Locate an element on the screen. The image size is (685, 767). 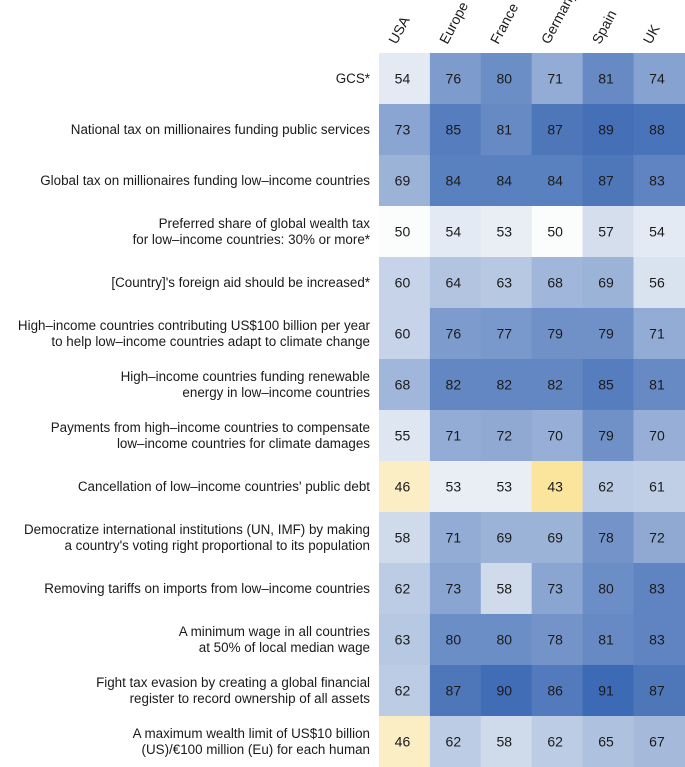
cell-value: 89 is located at coordinates (606, 130).